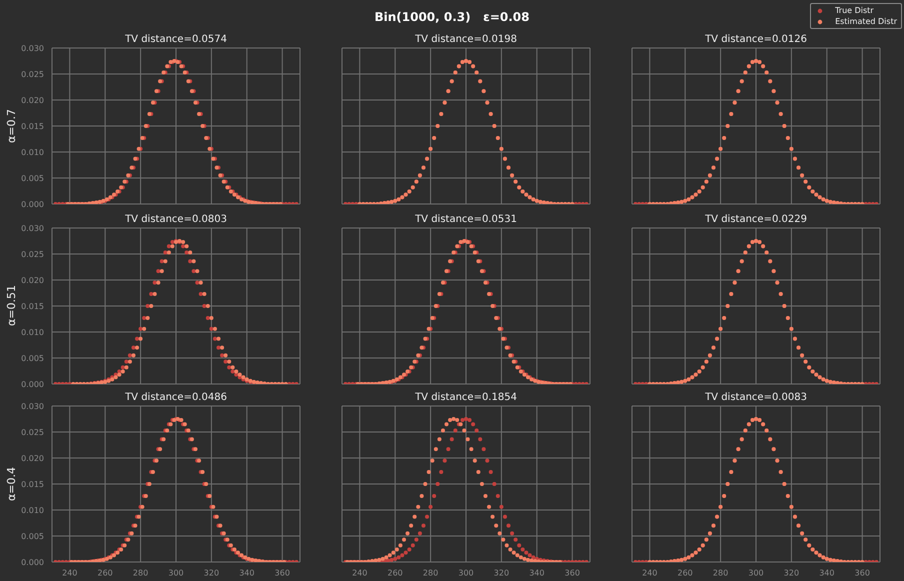 This screenshot has width=904, height=581. Describe the element at coordinates (466, 397) in the screenshot. I see `chart-title: TV distance=0.1854` at that location.